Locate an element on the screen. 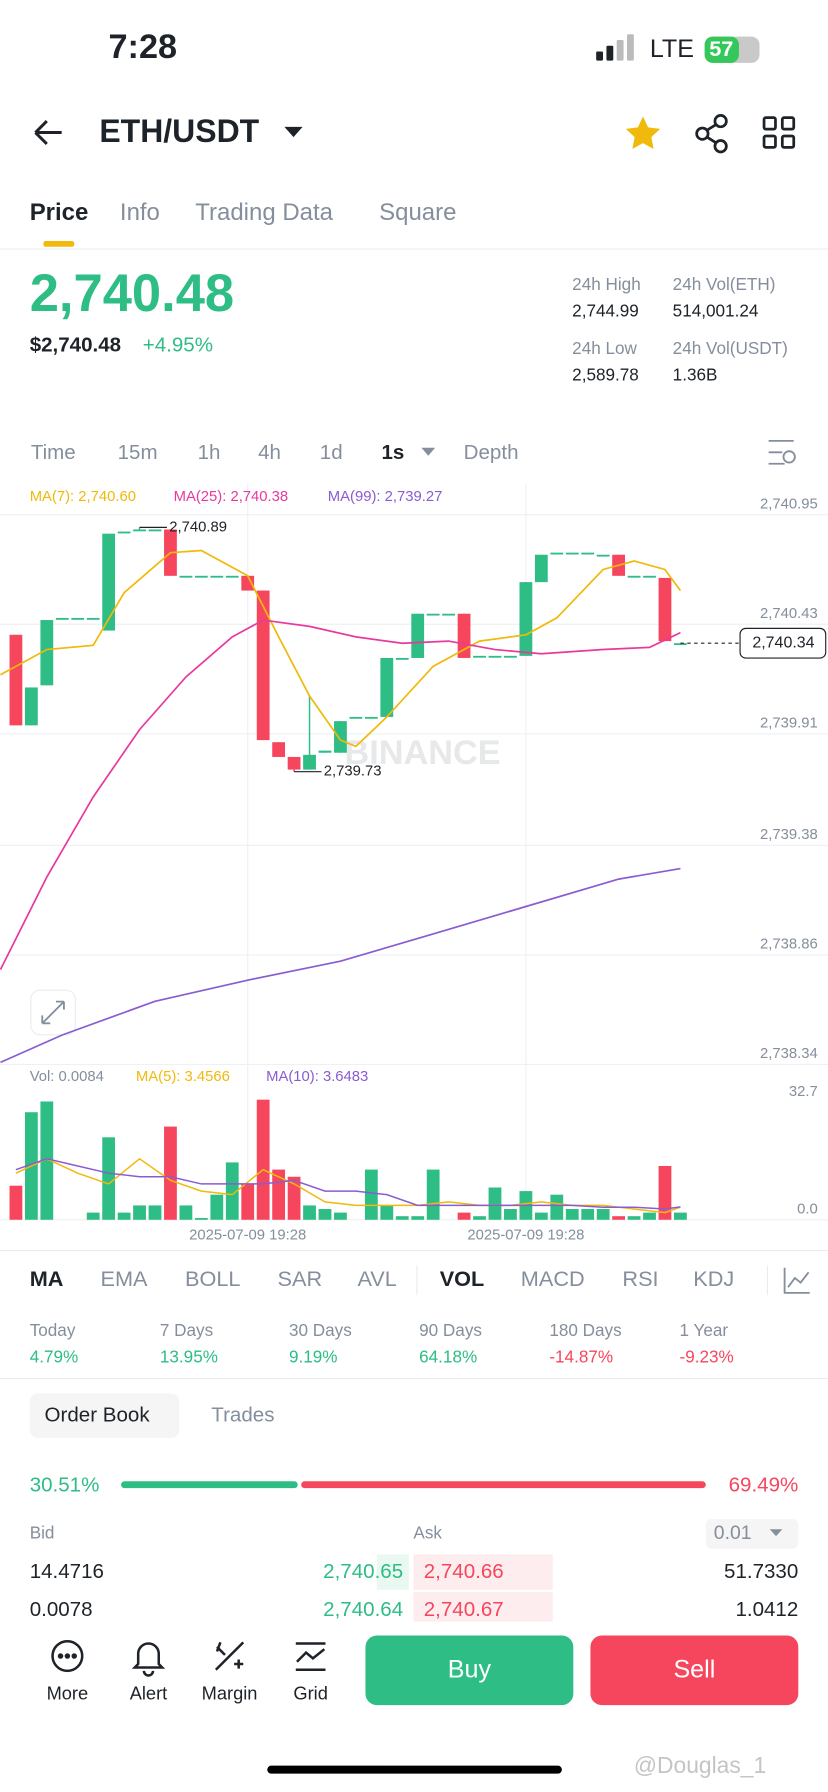 This screenshot has height=1792, width=828. interval: 15m is located at coordinates (138, 452).